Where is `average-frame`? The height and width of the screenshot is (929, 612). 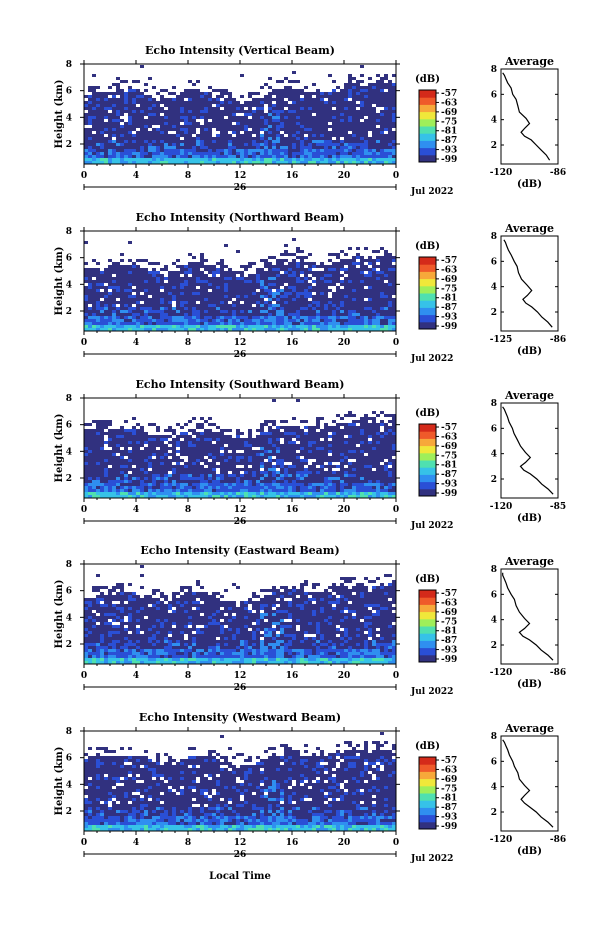
average-frame is located at coordinates (529, 283).